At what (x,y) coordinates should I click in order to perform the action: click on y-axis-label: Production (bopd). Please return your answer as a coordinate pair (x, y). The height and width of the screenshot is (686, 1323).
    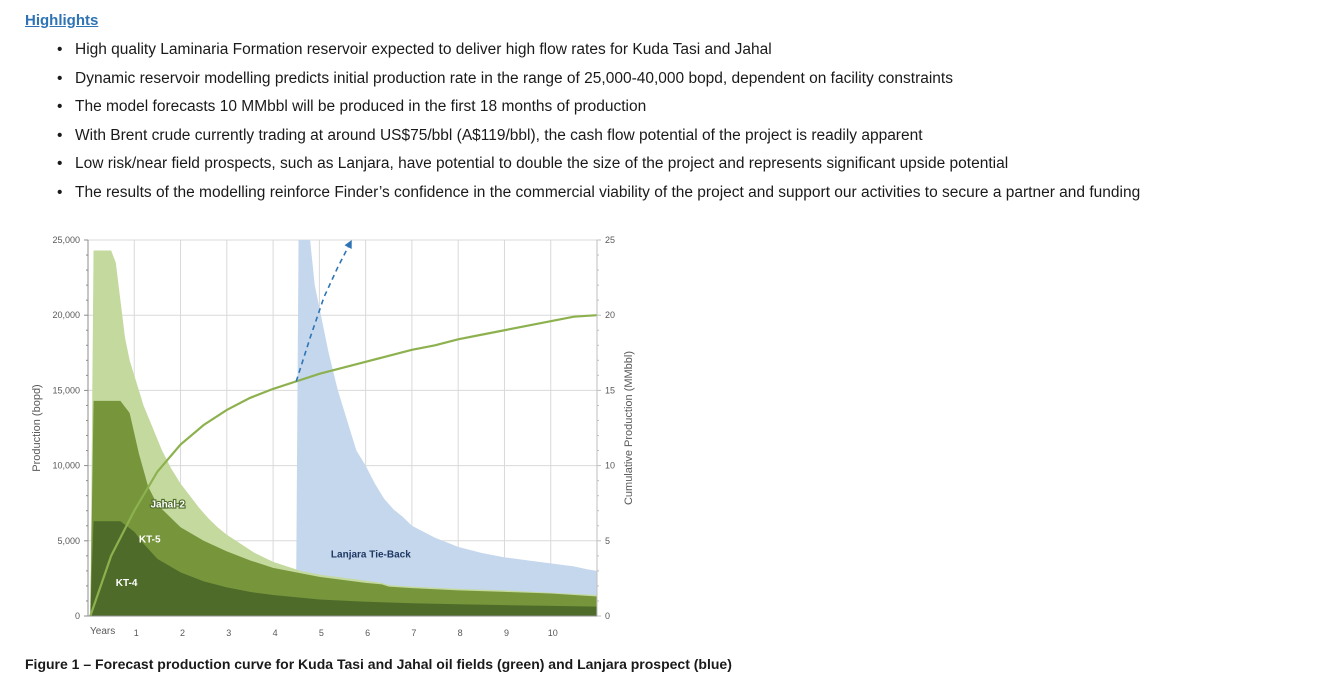
    Looking at the image, I should click on (37, 427).